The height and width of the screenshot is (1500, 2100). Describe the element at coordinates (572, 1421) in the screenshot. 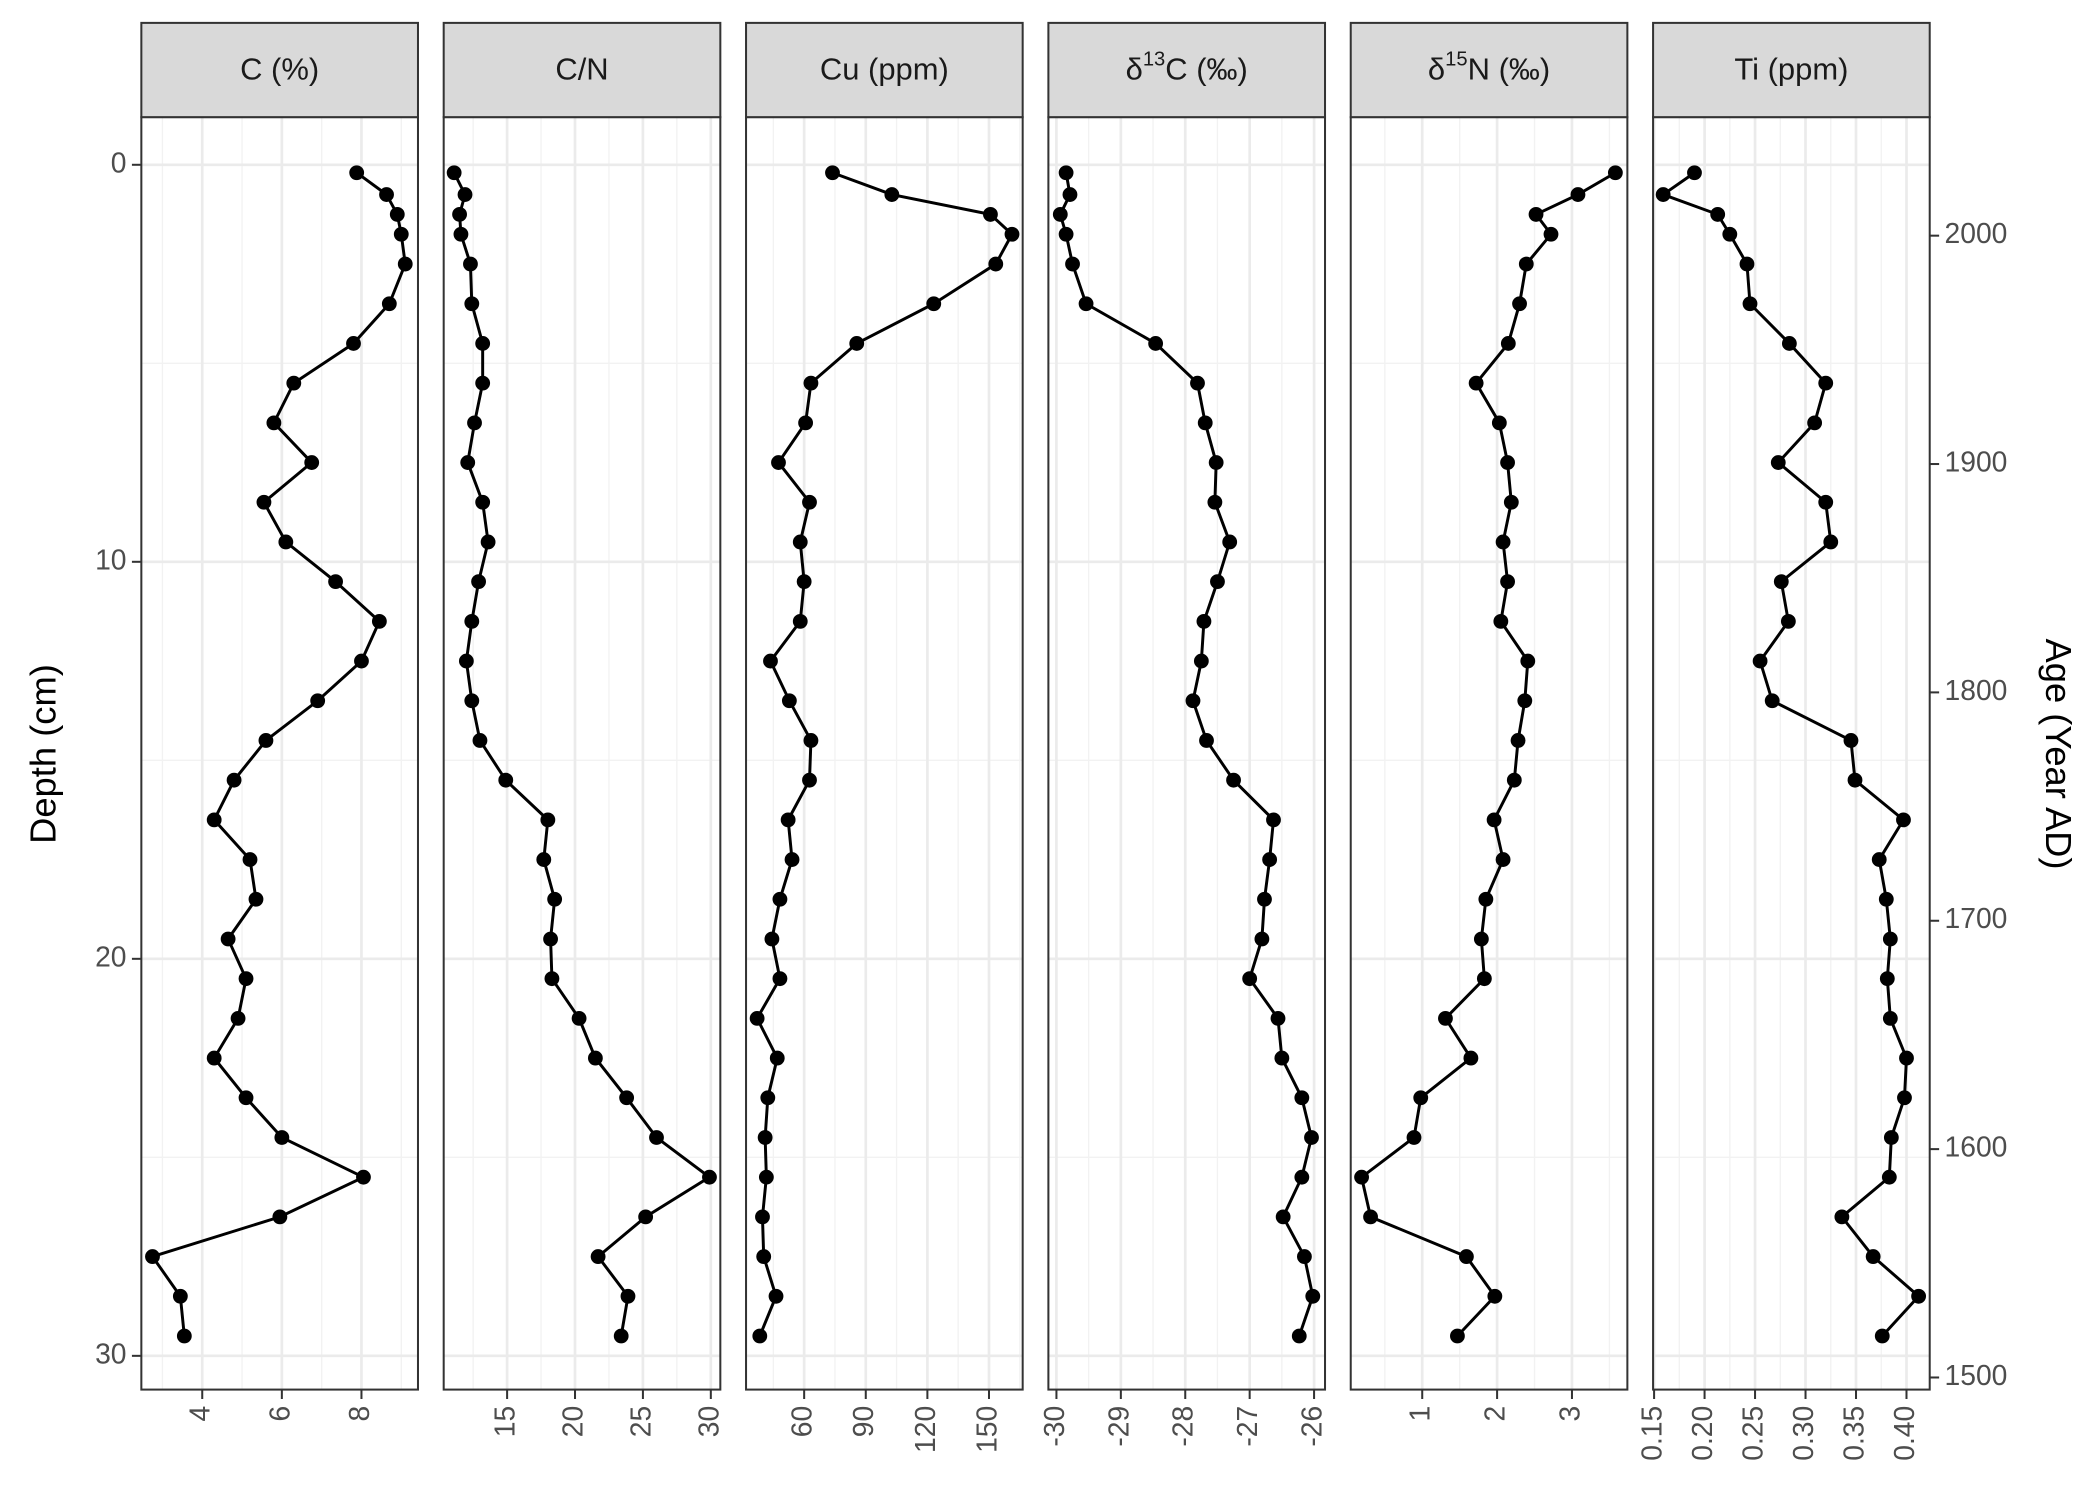

I see `x-tick-label: 20` at that location.